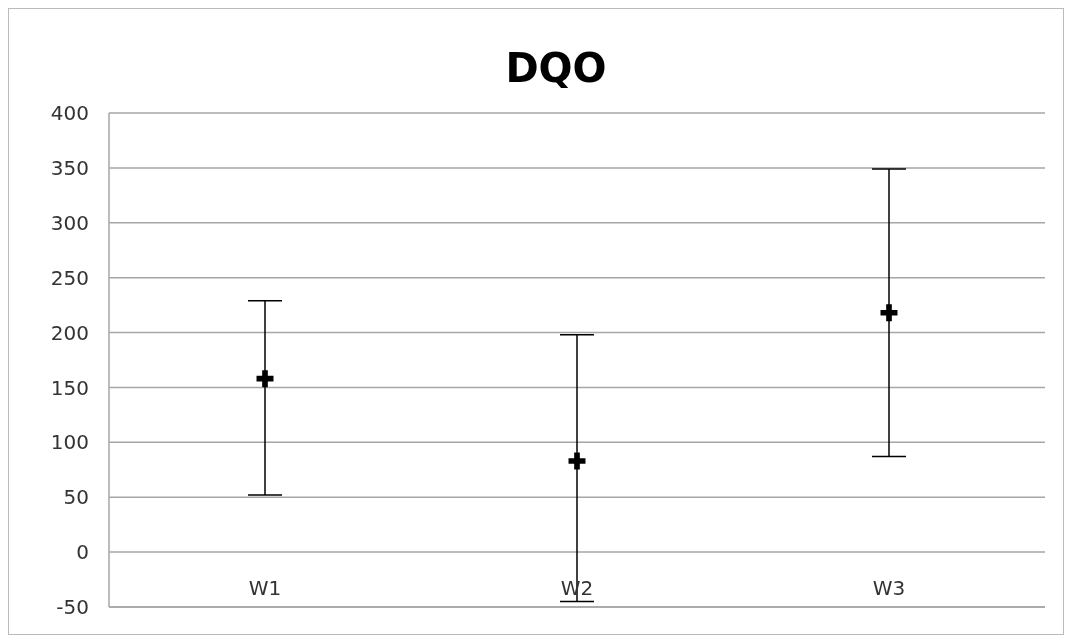 The height and width of the screenshot is (641, 1070). I want to click on y-tick-label: 100, so click(69, 442).